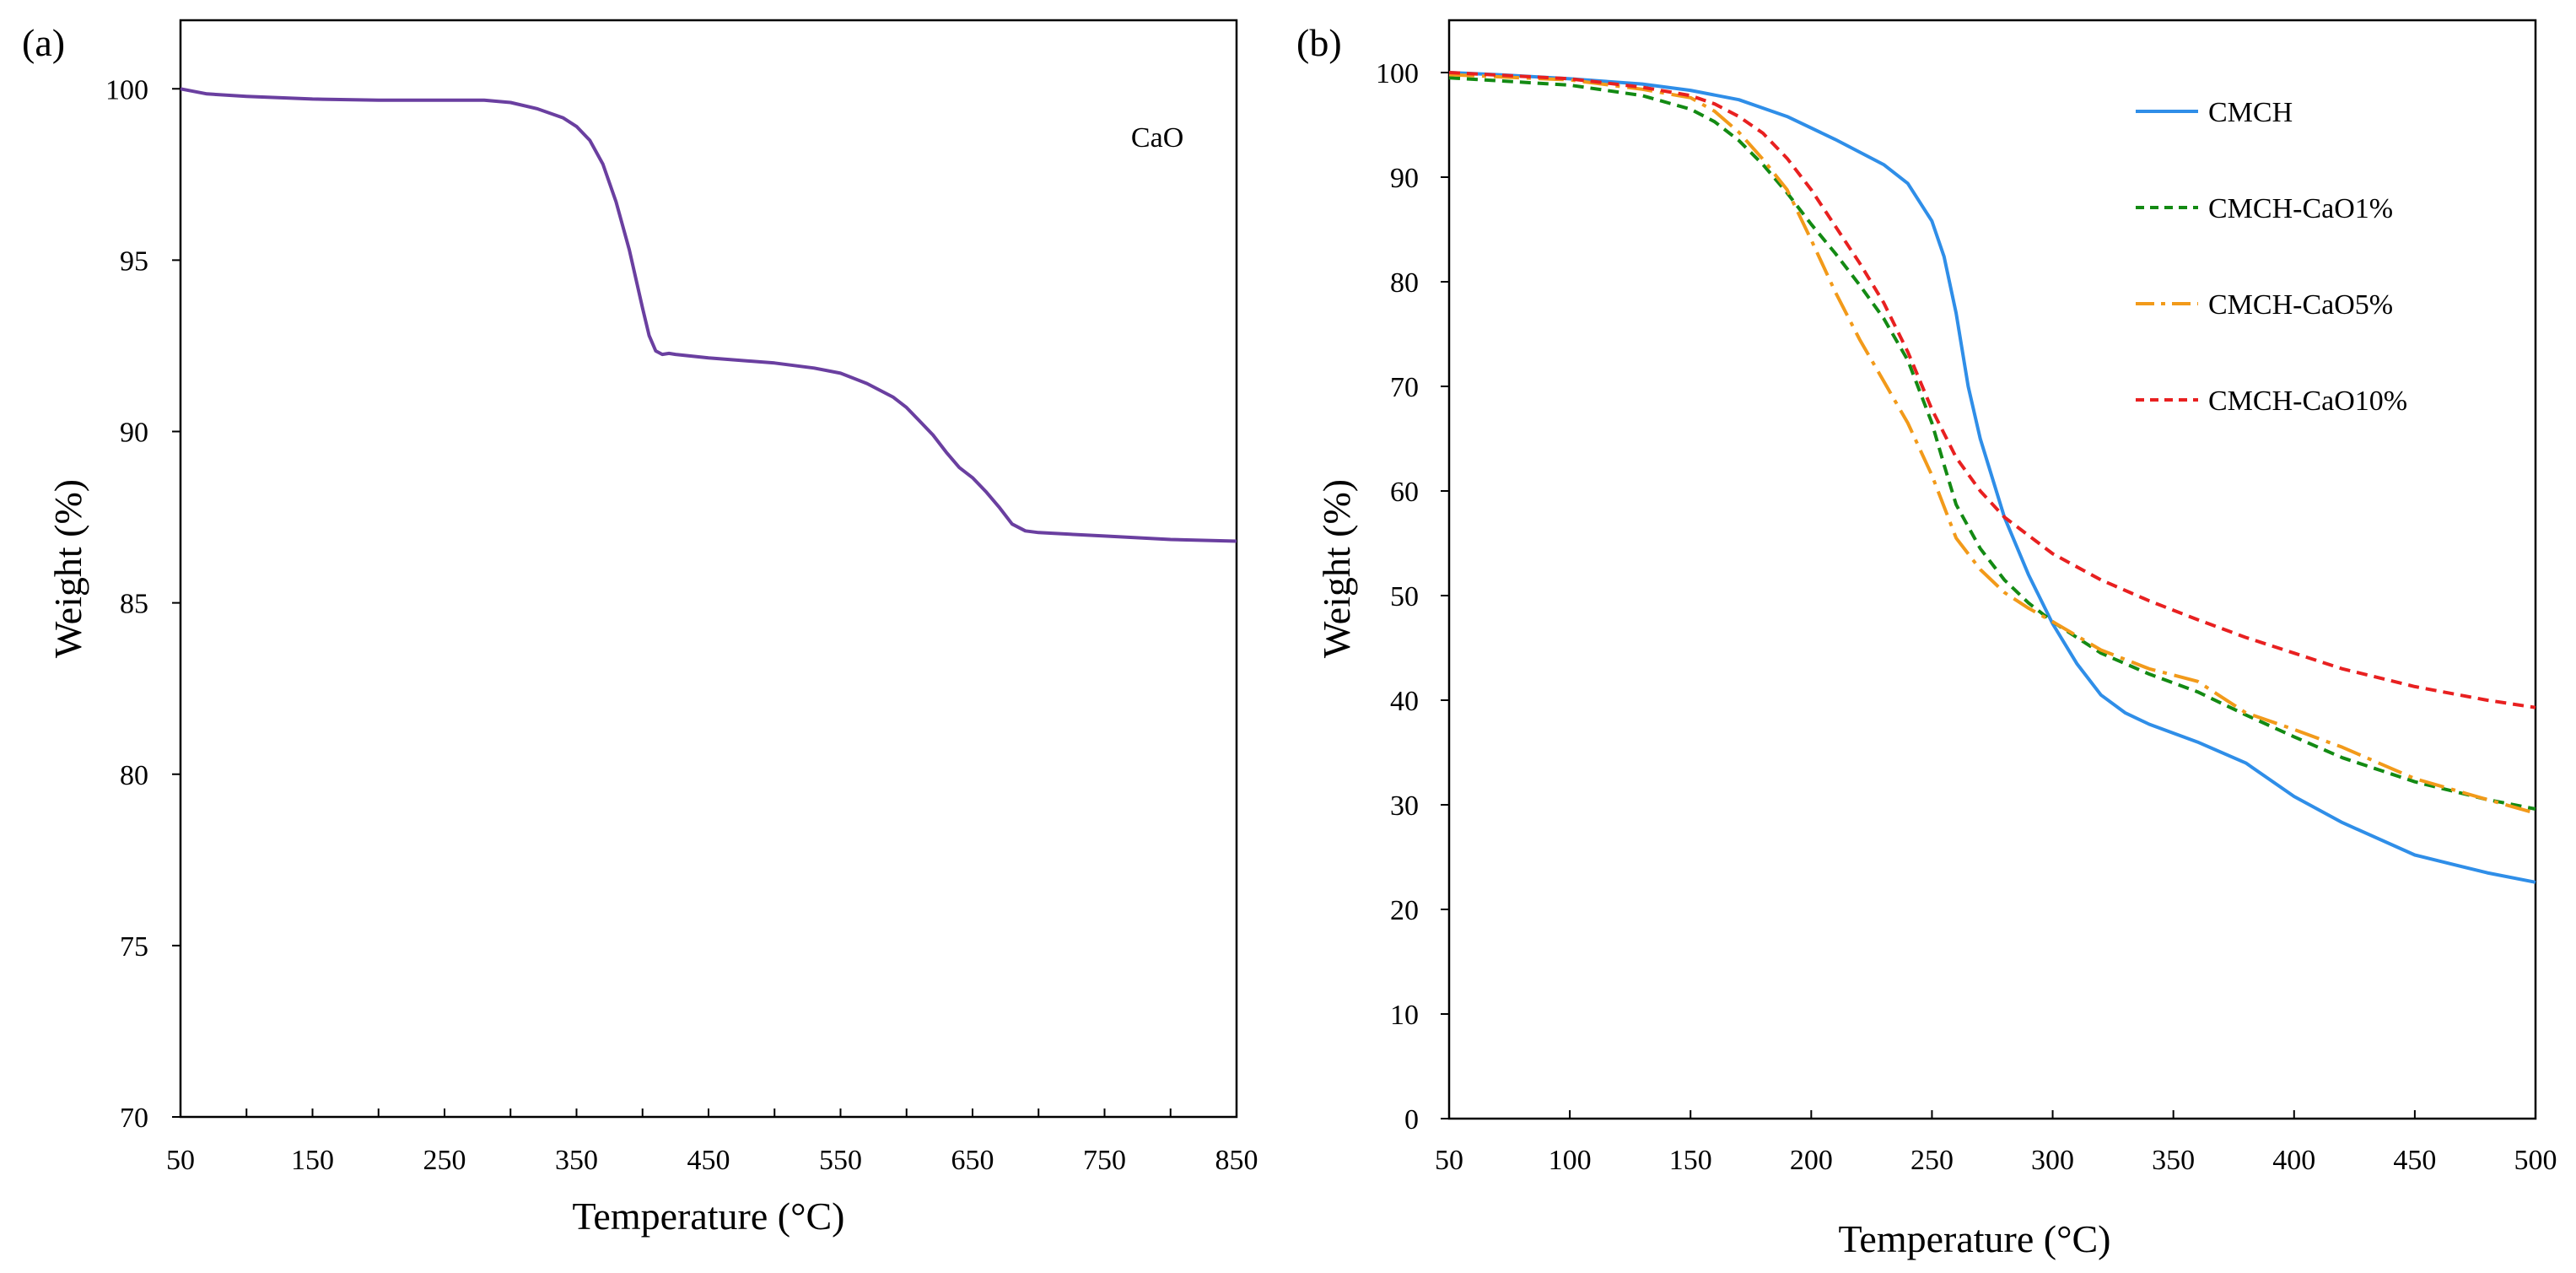 Image resolution: width=2576 pixels, height=1273 pixels. What do you see at coordinates (2052, 1160) in the screenshot?
I see `x-tick-label: 300` at bounding box center [2052, 1160].